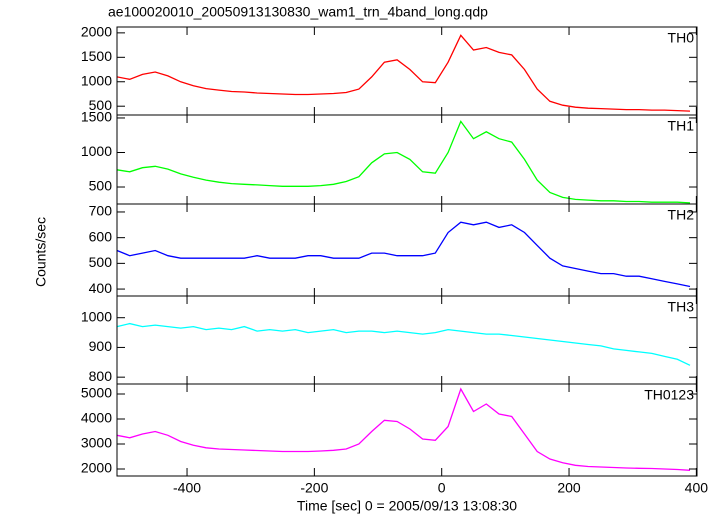  I want to click on y-tick-label: 400, so click(101, 288).